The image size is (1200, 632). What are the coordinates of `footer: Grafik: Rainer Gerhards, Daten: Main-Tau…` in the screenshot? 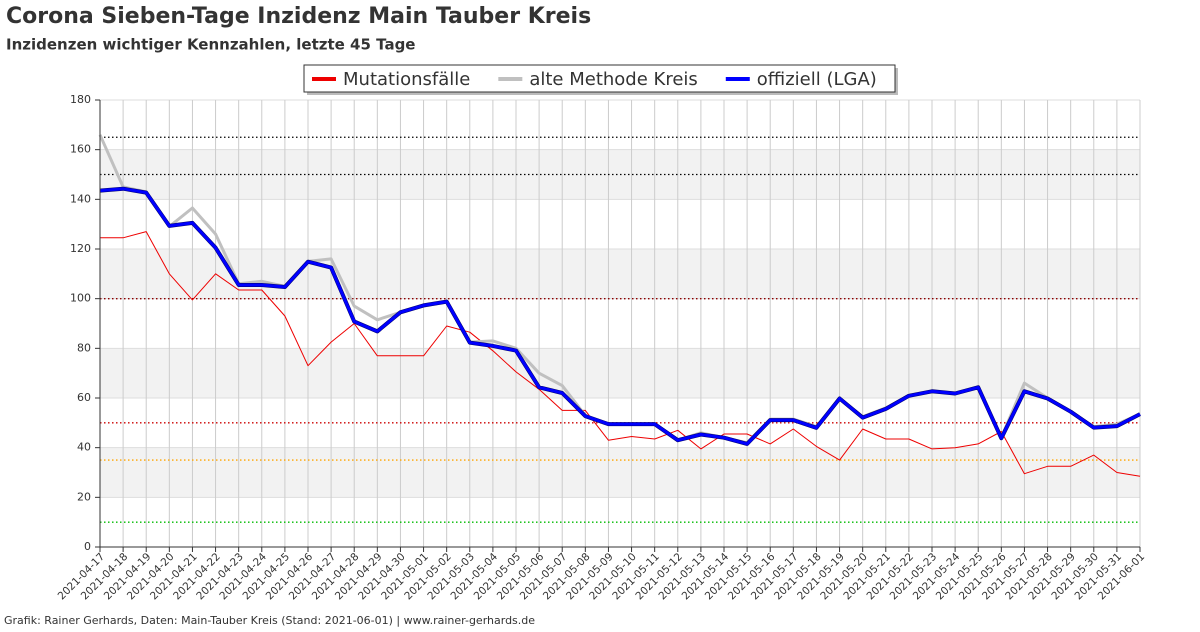 It's located at (269, 620).